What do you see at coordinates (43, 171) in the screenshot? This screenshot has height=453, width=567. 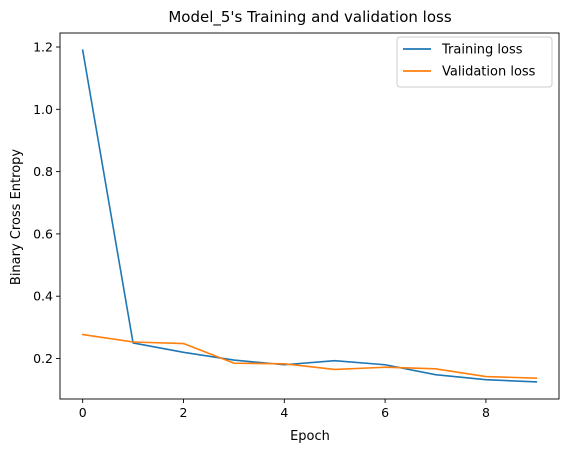 I see `y-tick-label: 0.8` at bounding box center [43, 171].